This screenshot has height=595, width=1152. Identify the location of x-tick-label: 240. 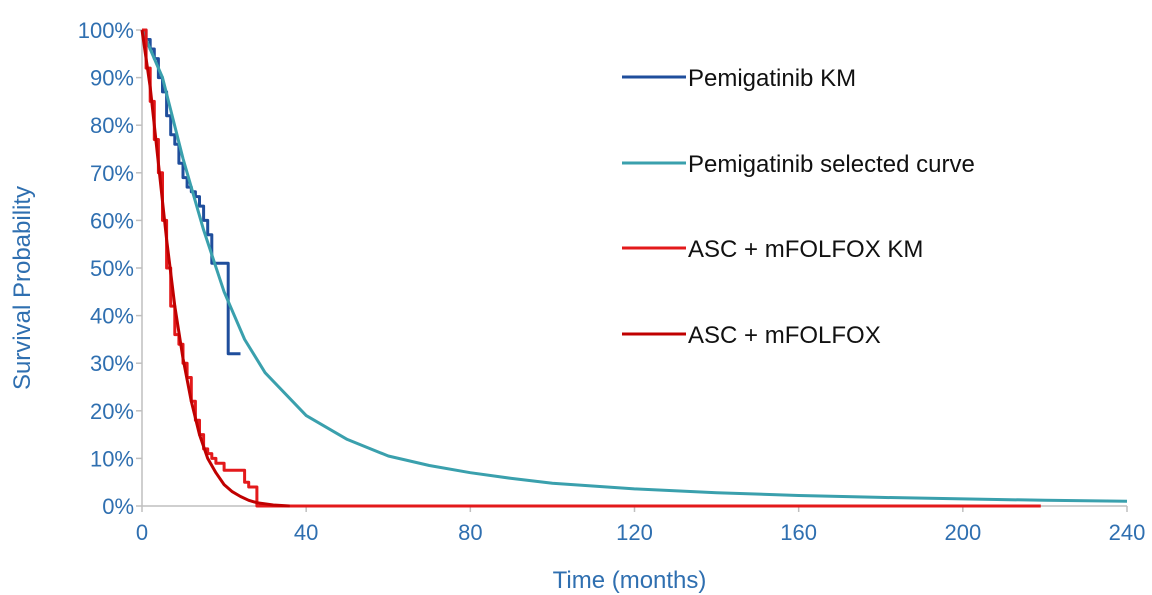
(1127, 532).